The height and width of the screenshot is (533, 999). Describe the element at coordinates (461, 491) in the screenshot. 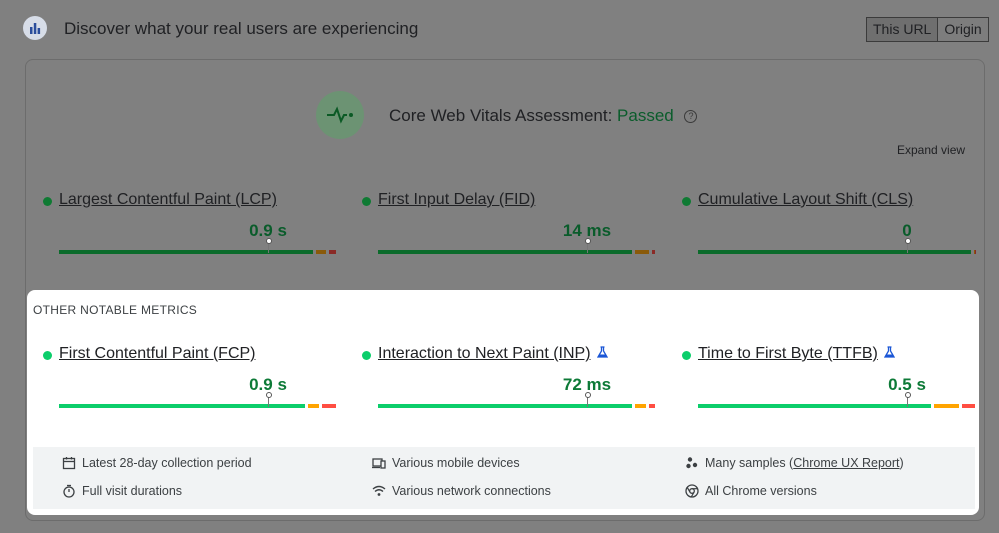

I see `footer-item: Various network connections` at that location.